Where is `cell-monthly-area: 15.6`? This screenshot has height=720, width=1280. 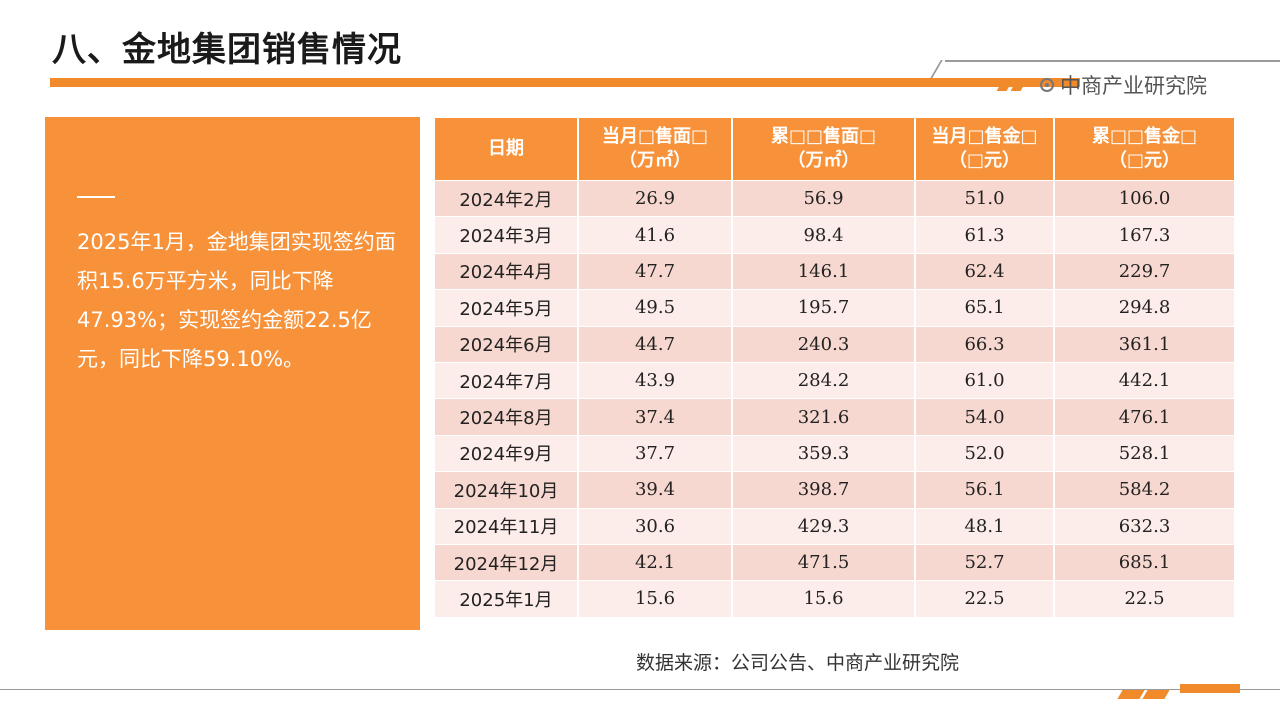
cell-monthly-area: 15.6 is located at coordinates (655, 598).